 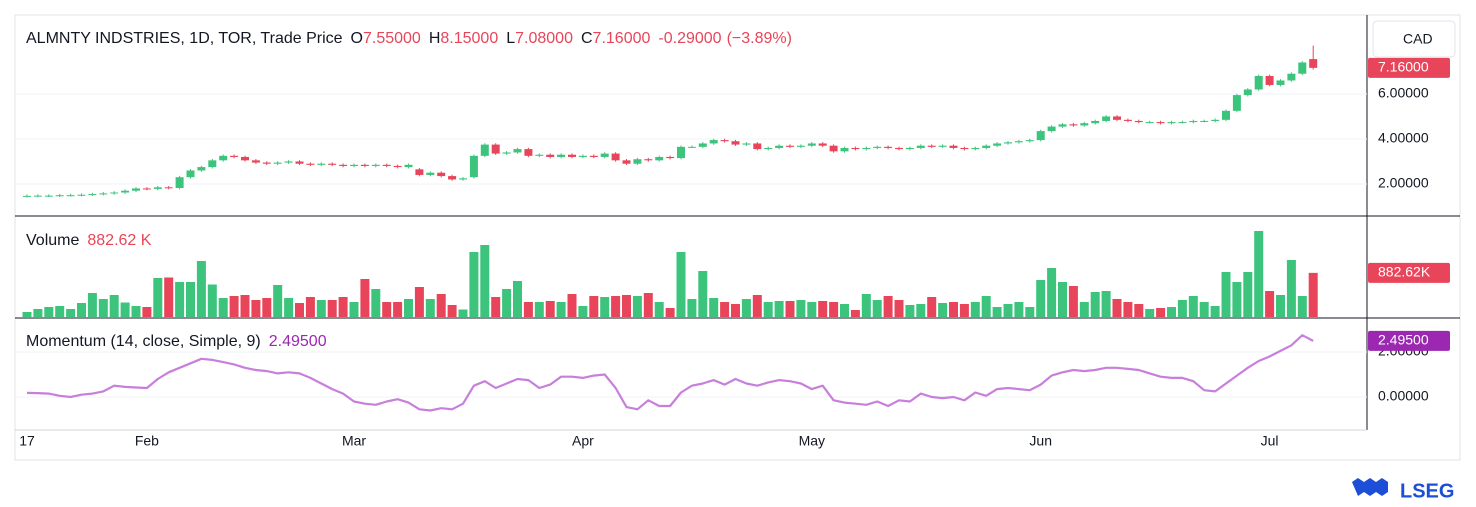 I want to click on ohlc-value: 8.15000, so click(x=469, y=38).